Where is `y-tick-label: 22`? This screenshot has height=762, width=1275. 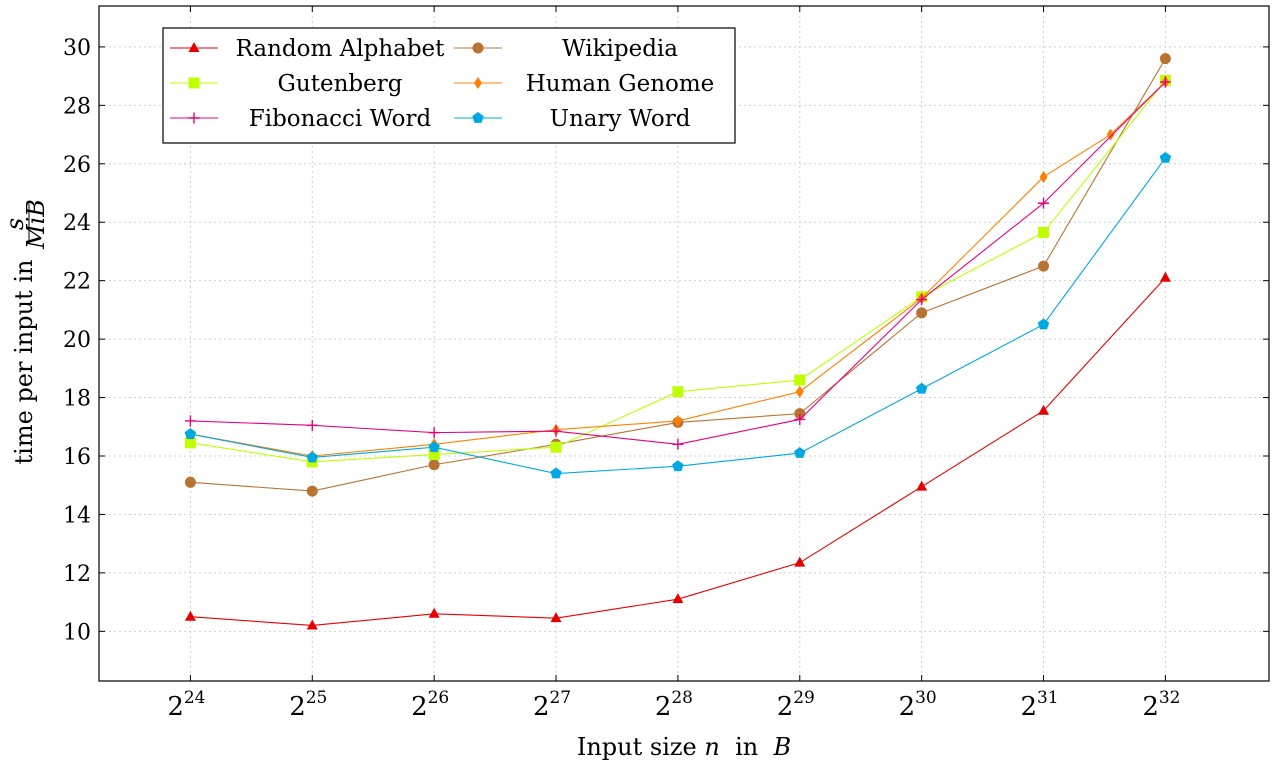
y-tick-label: 22 is located at coordinates (77, 282).